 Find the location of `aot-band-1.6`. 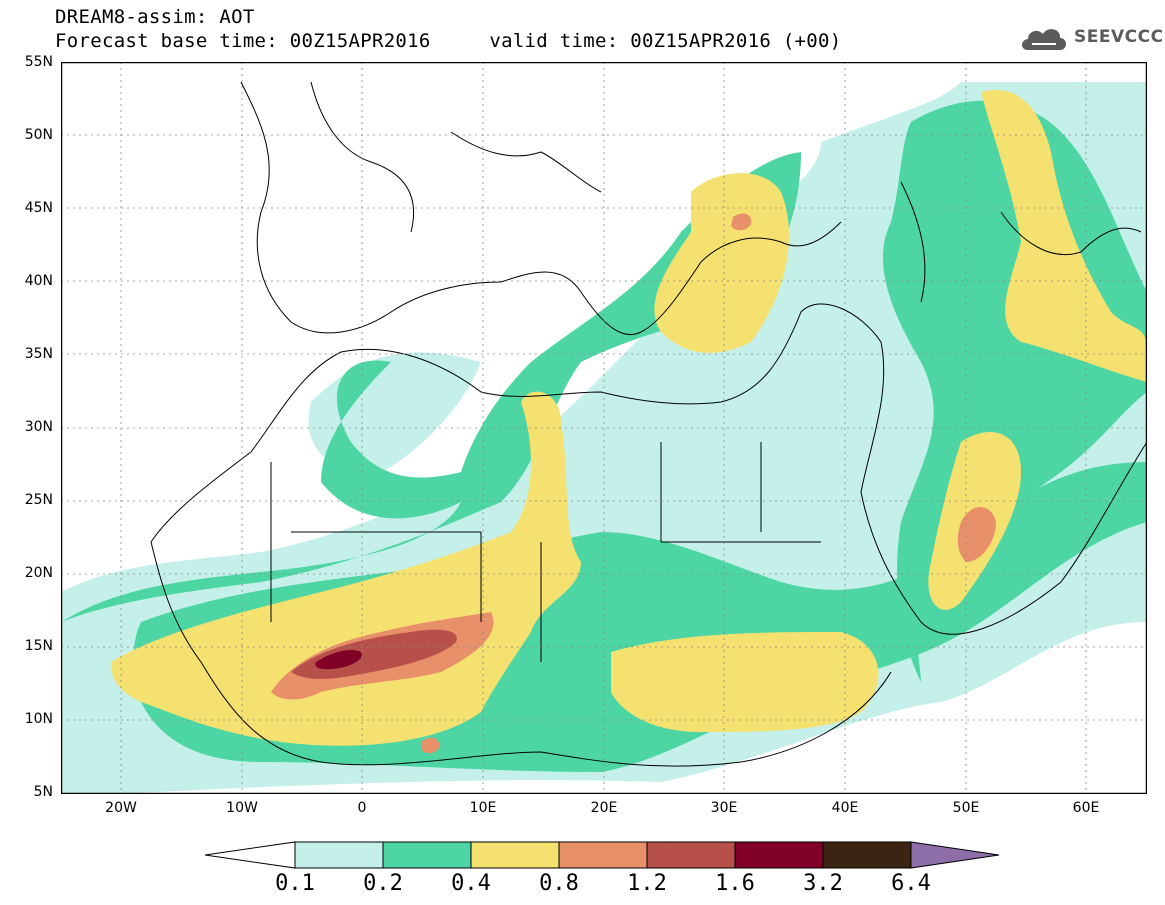

aot-band-1.6 is located at coordinates (338, 660).